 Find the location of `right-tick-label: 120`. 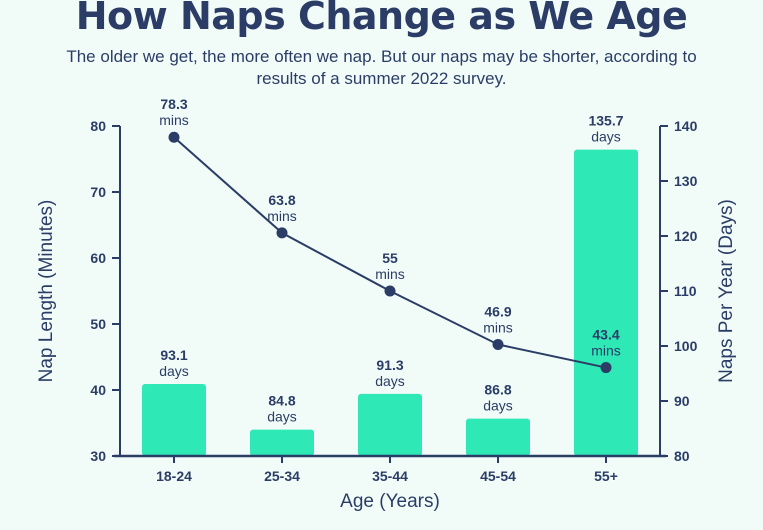

right-tick-label: 120 is located at coordinates (686, 236).